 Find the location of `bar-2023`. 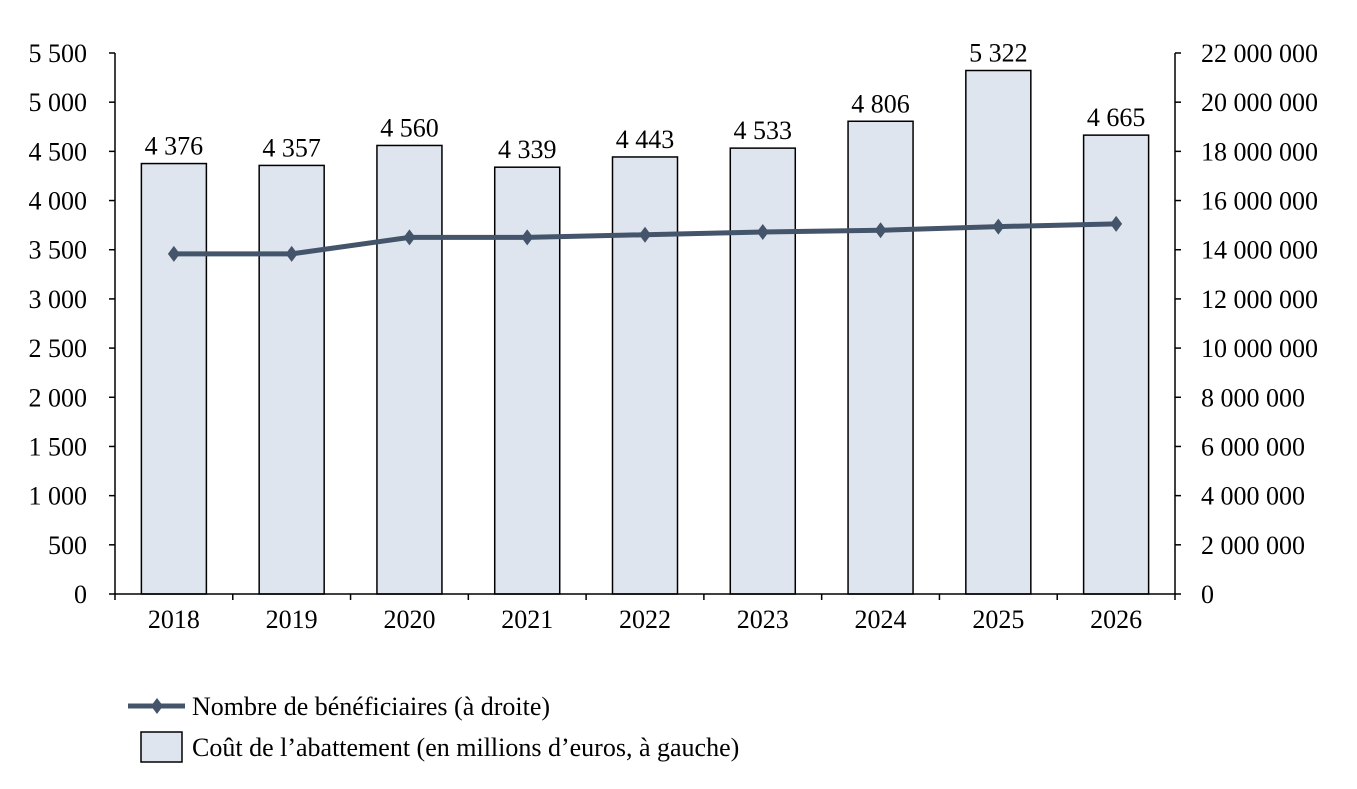

bar-2023 is located at coordinates (763, 371).